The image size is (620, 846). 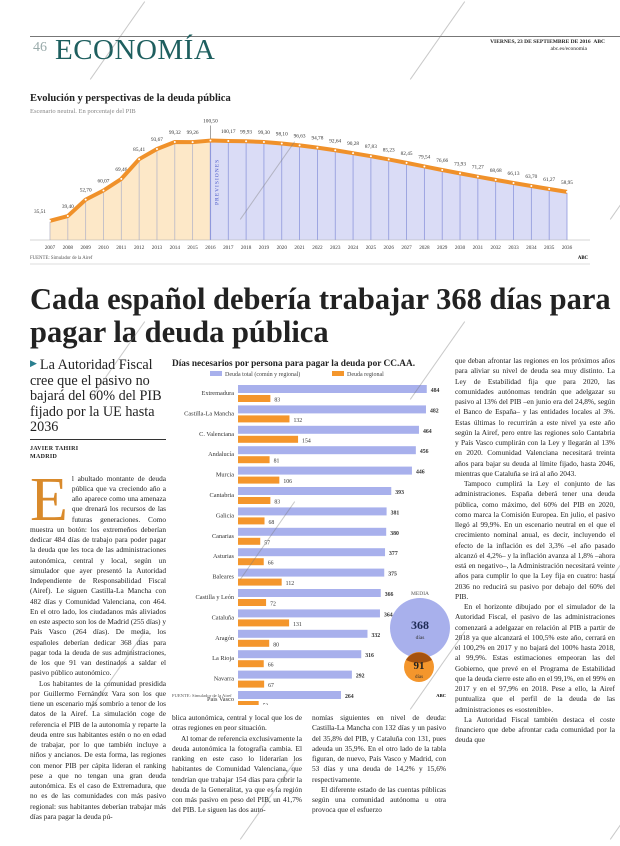 I want to click on bar-regional-label: 106, so click(x=287, y=482).